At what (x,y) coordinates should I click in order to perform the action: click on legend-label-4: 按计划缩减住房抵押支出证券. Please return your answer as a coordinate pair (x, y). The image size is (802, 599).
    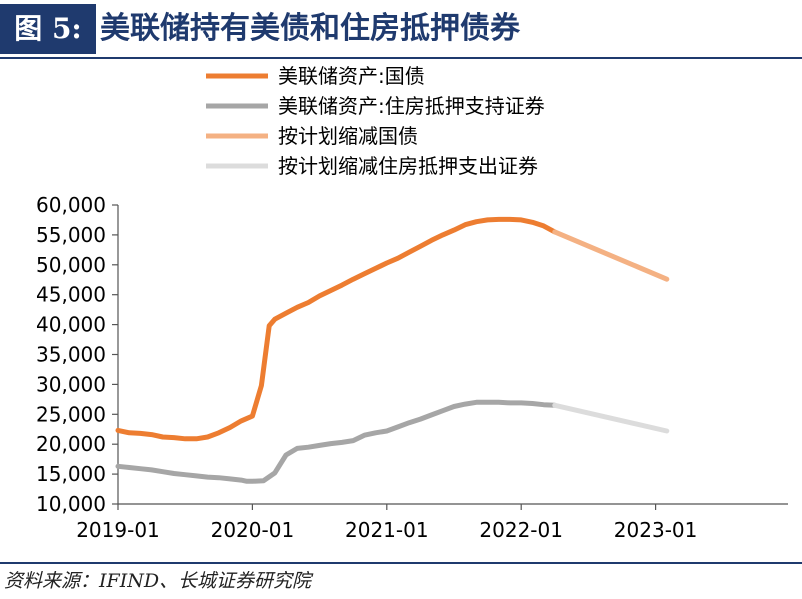
    Looking at the image, I should click on (408, 166).